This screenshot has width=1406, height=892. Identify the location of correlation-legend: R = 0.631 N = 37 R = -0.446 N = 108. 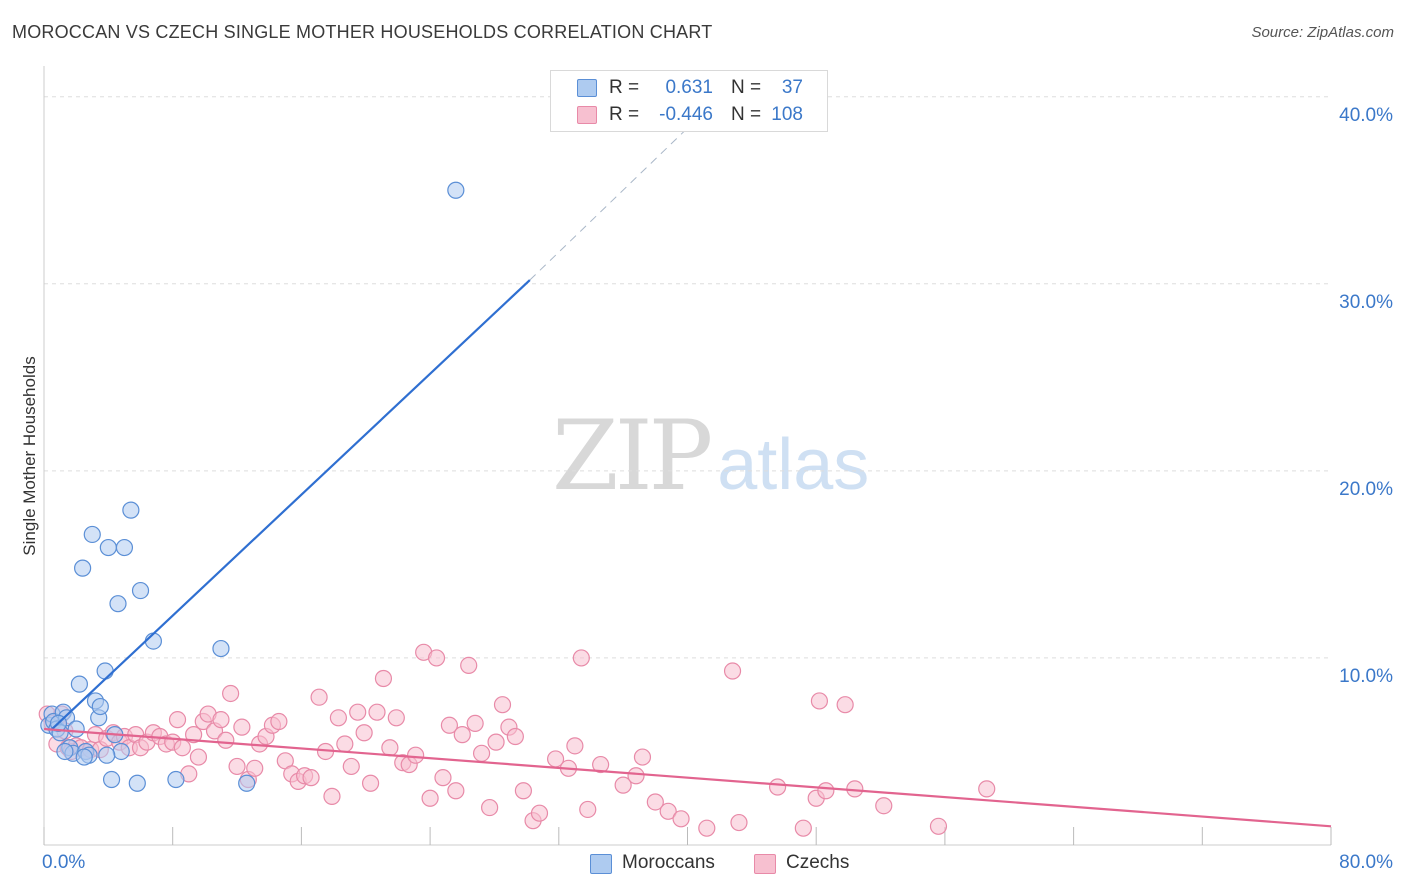
(689, 101).